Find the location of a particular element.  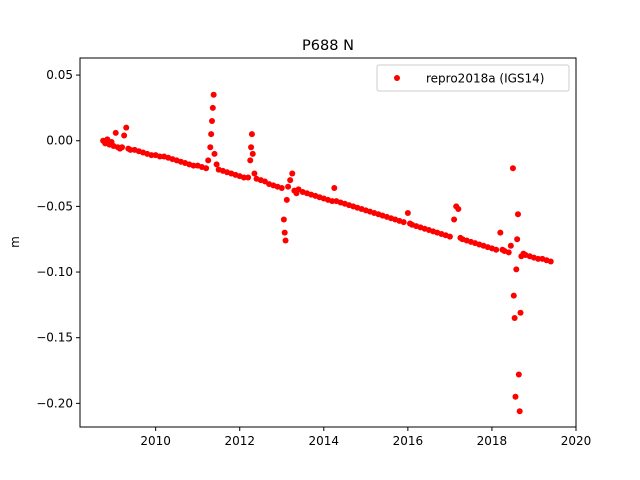

x-tick-label: 2010 is located at coordinates (155, 441).